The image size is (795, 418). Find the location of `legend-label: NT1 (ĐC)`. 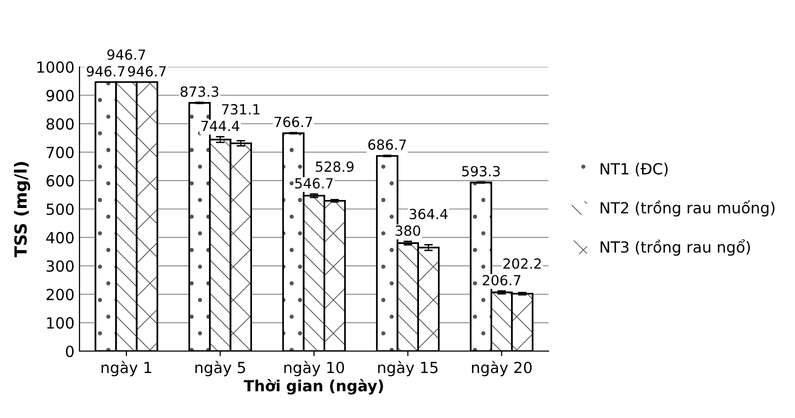

legend-label: NT1 (ĐC) is located at coordinates (634, 169).